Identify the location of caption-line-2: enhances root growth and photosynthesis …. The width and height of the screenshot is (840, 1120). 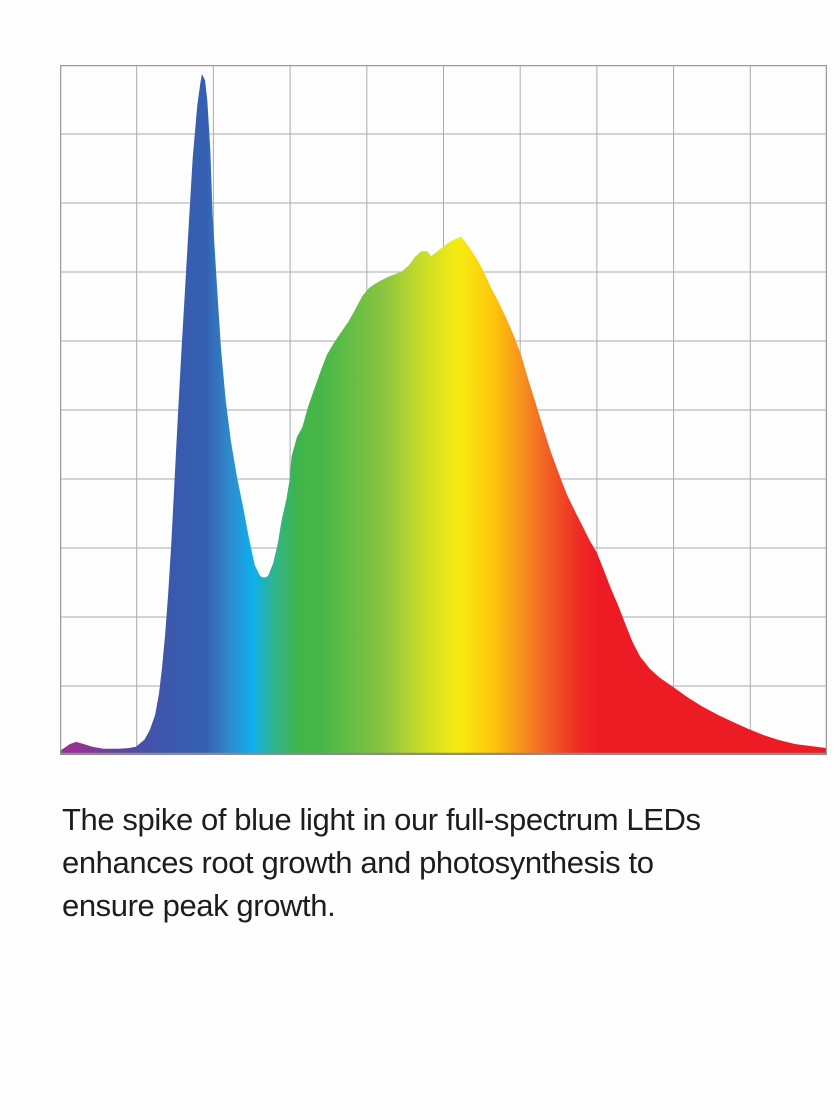
(358, 862).